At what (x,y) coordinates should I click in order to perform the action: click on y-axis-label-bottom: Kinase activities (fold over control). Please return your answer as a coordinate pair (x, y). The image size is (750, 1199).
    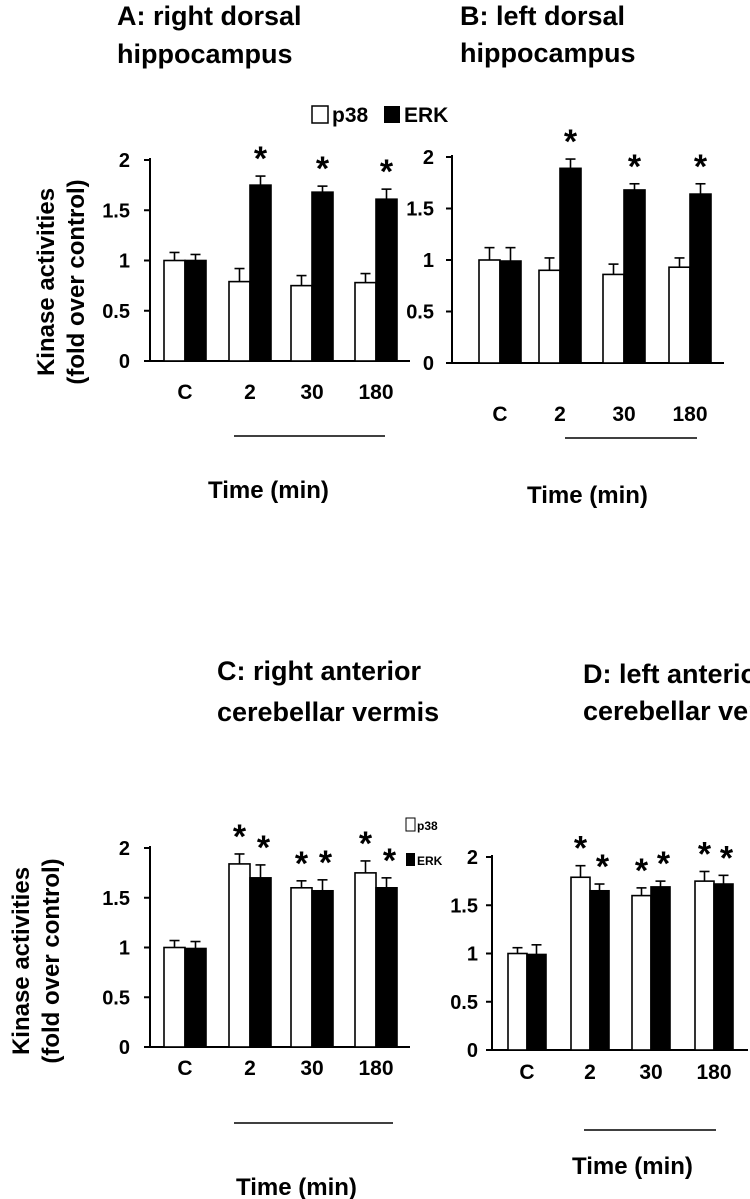
    Looking at the image, I should click on (36, 960).